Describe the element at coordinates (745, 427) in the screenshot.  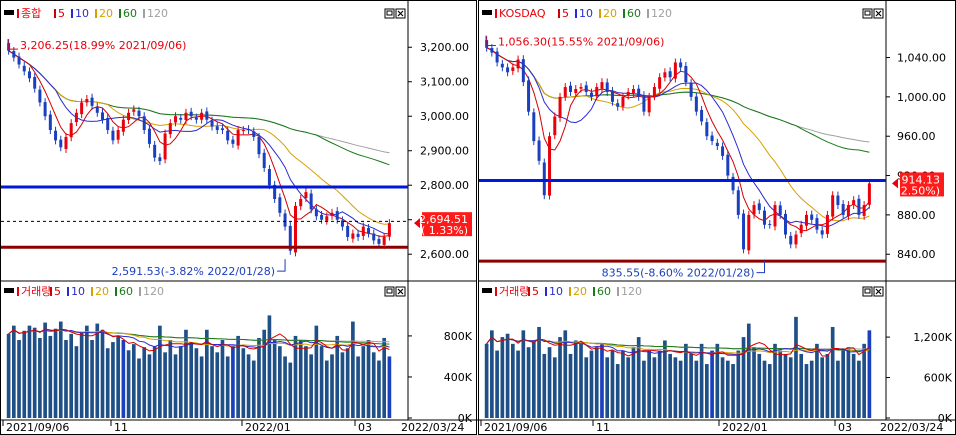
I see `date-label: 2022/01` at that location.